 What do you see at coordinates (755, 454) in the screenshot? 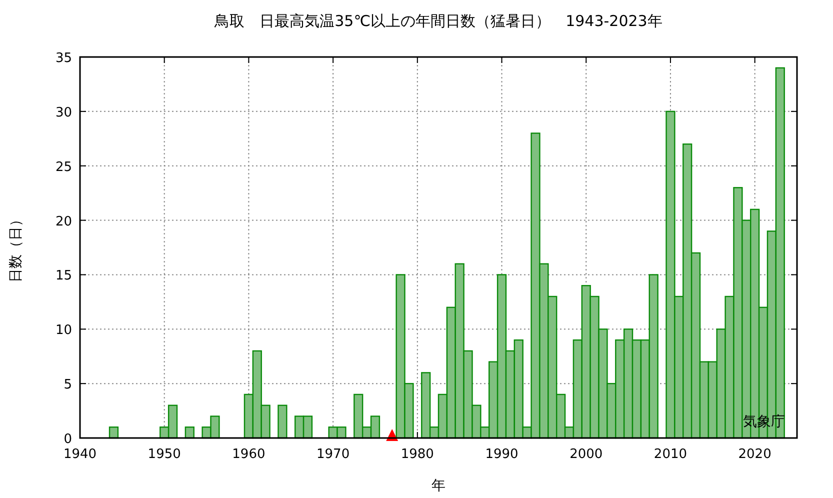
I see `x-tick-label: 2020` at bounding box center [755, 454].